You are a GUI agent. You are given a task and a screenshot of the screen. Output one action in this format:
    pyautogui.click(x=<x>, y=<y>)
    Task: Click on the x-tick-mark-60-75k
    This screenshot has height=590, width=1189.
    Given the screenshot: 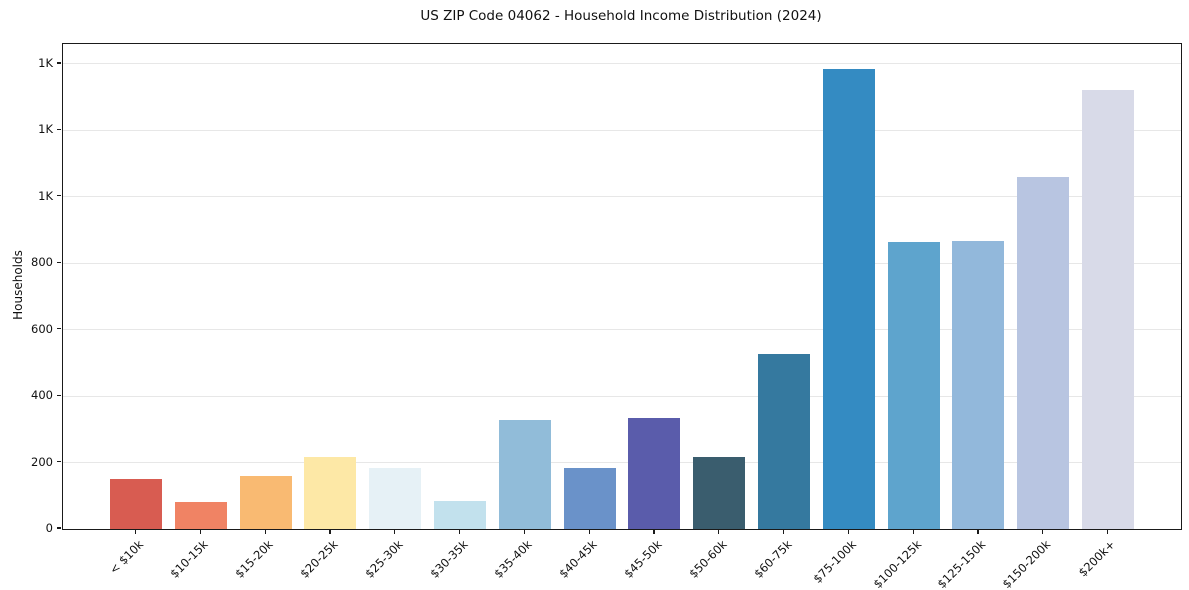 What is the action you would take?
    pyautogui.click(x=784, y=531)
    